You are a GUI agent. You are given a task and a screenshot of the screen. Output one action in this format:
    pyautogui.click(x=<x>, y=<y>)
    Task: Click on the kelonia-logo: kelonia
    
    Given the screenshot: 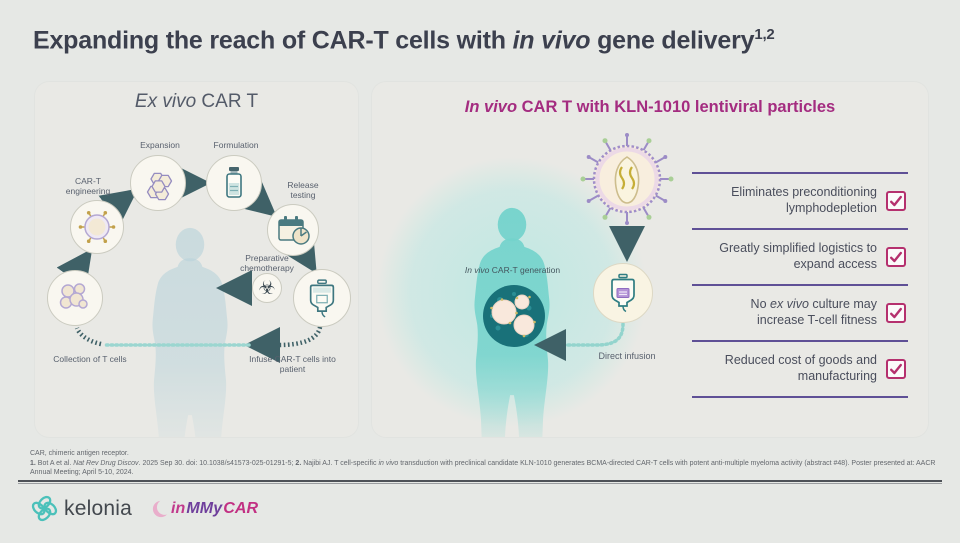 What is the action you would take?
    pyautogui.click(x=81, y=508)
    